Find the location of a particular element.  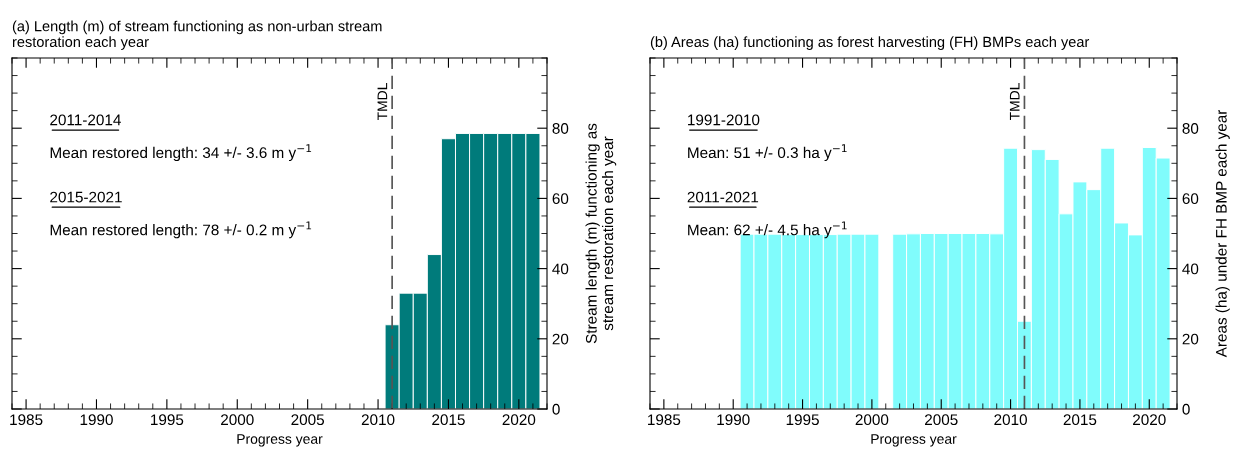

annotation: 1991-2010 is located at coordinates (724, 120).